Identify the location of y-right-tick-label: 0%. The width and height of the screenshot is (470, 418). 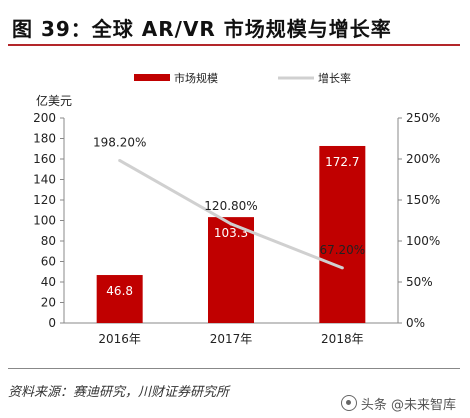
(415, 323).